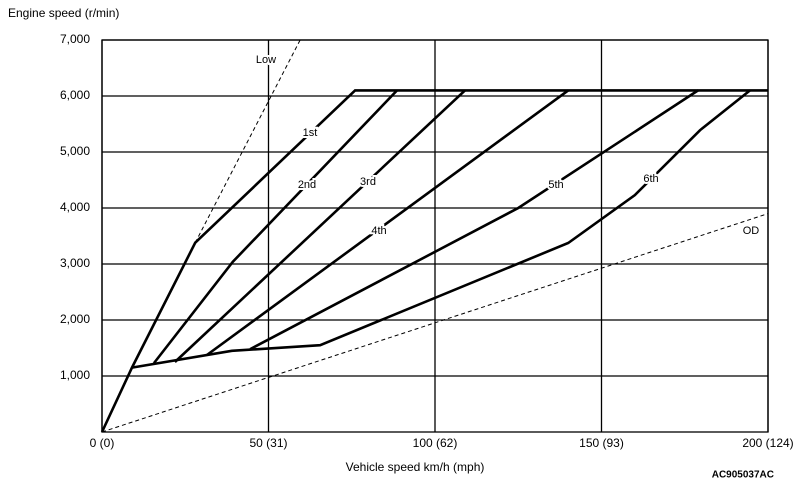  I want to click on series-label: 6th, so click(650, 179).